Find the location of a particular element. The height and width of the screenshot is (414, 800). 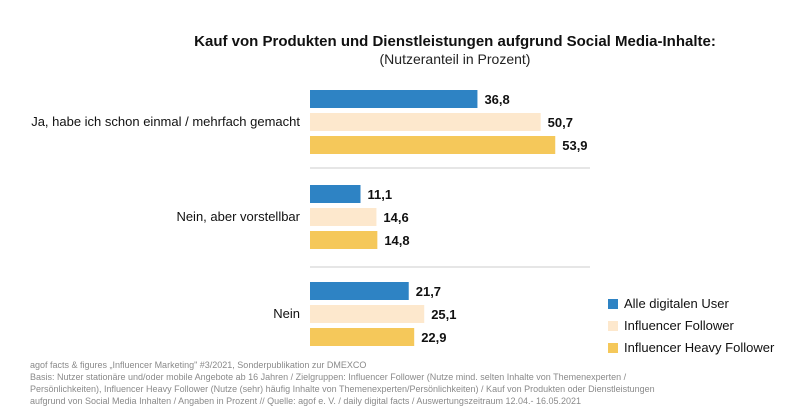

legend-label-influencer-follower: Influencer Follower is located at coordinates (679, 325).